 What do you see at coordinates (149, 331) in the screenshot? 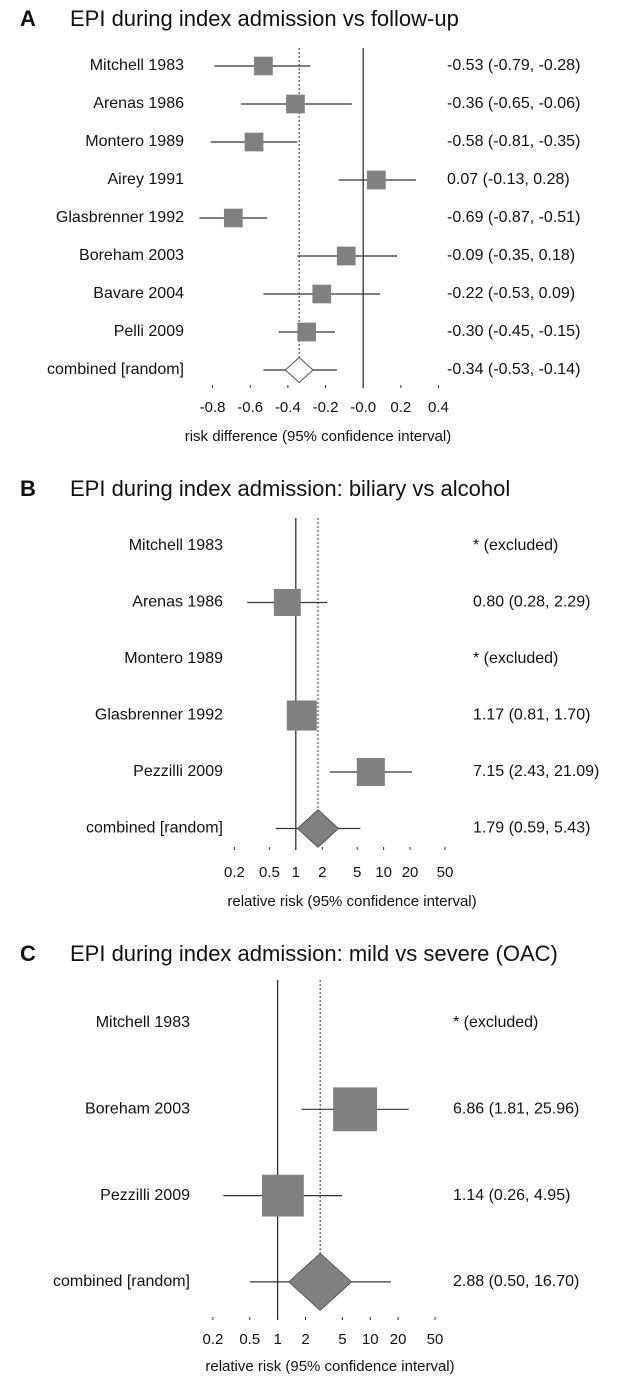
I see `study-name: Pelli 2009` at bounding box center [149, 331].